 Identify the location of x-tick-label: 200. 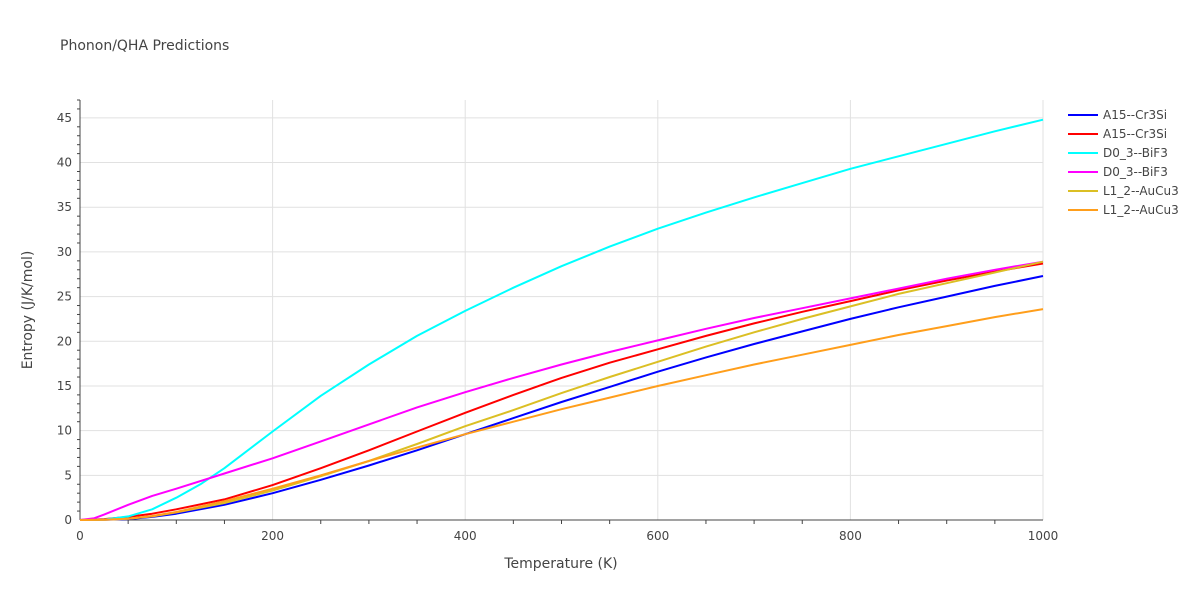
(272, 536).